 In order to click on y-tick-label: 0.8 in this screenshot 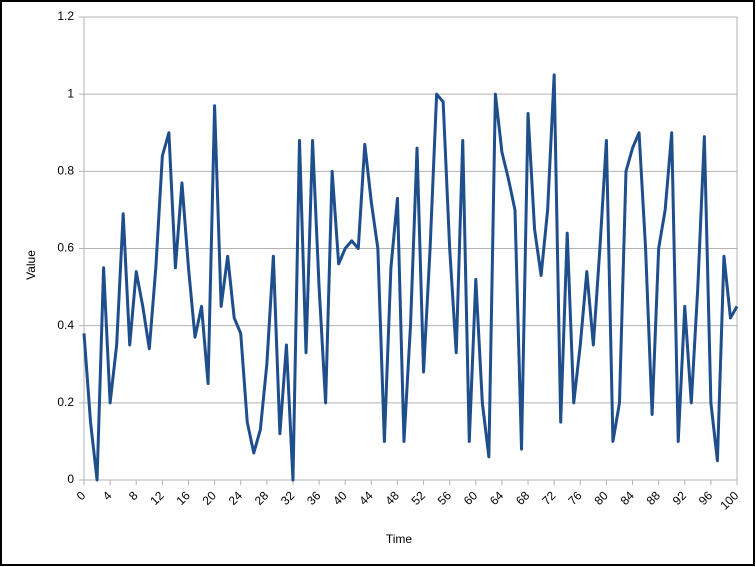, I will do `click(65, 171)`.